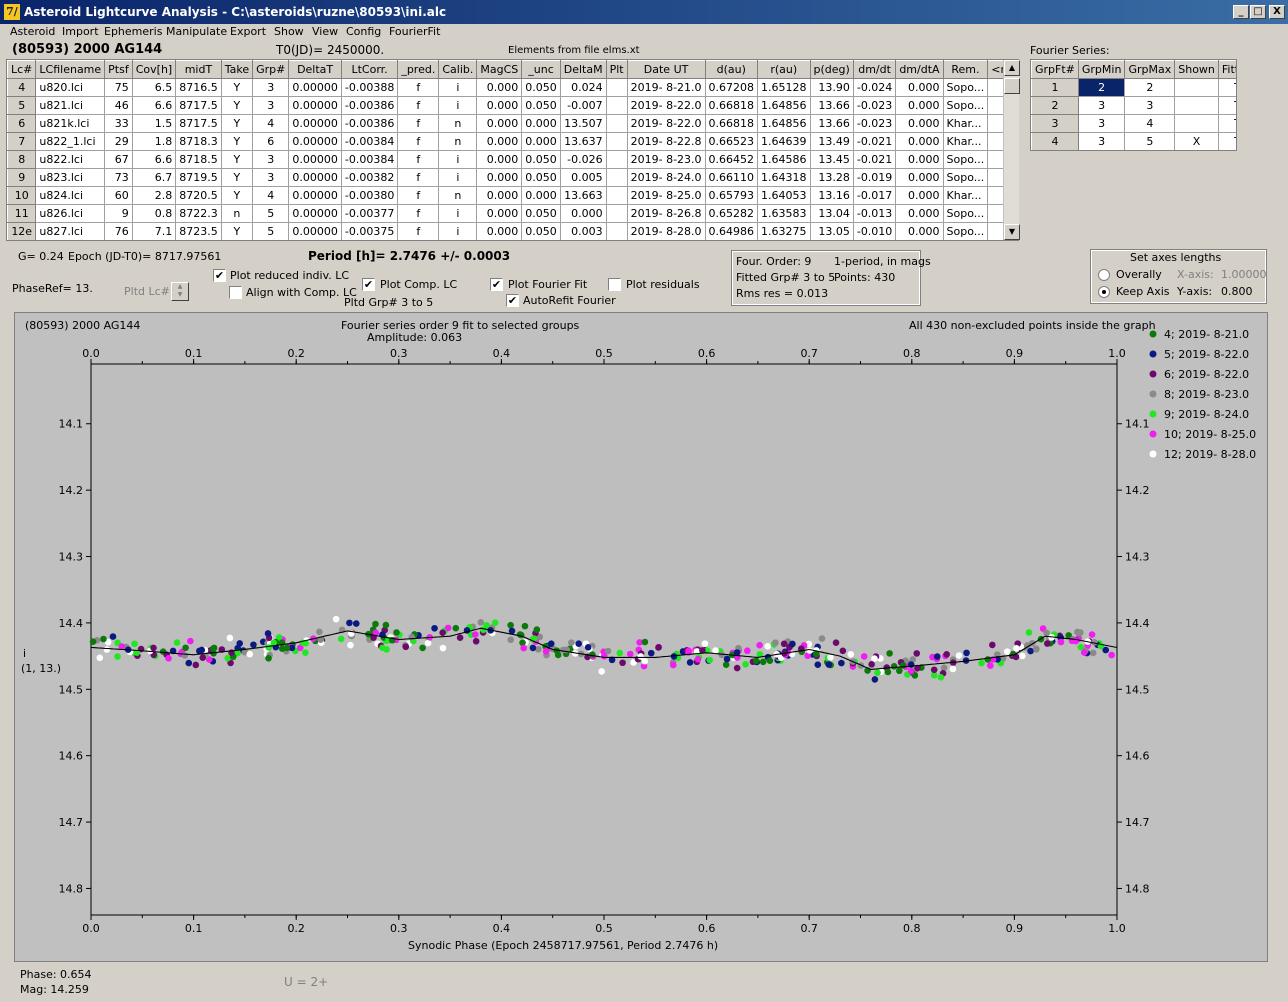 The image size is (1288, 1002). What do you see at coordinates (831, 69) in the screenshot?
I see `lc-col-header: p(deg)` at bounding box center [831, 69].